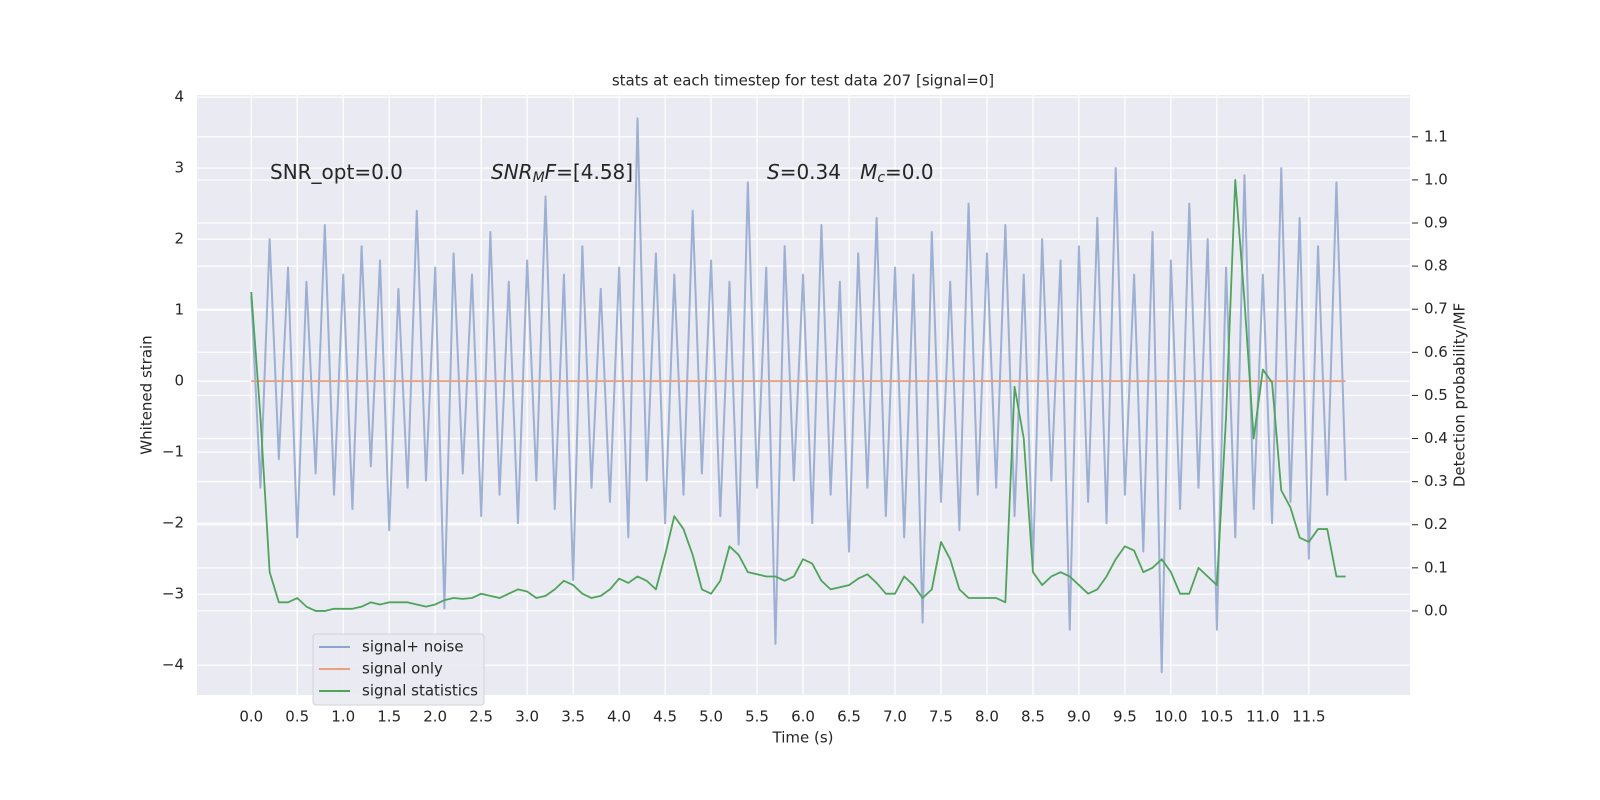  What do you see at coordinates (619, 717) in the screenshot?
I see `x-tick-label: 4.0` at bounding box center [619, 717].